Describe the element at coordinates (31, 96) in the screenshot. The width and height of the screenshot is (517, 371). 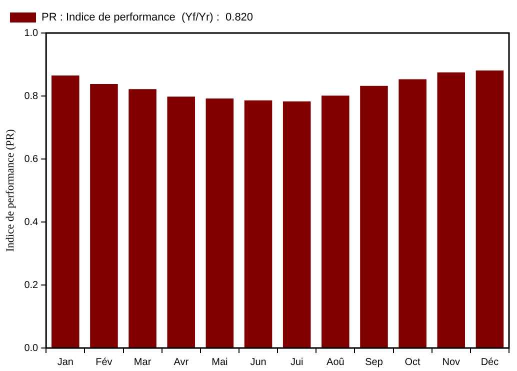
I see `y-tick-label: 0.8` at that location.